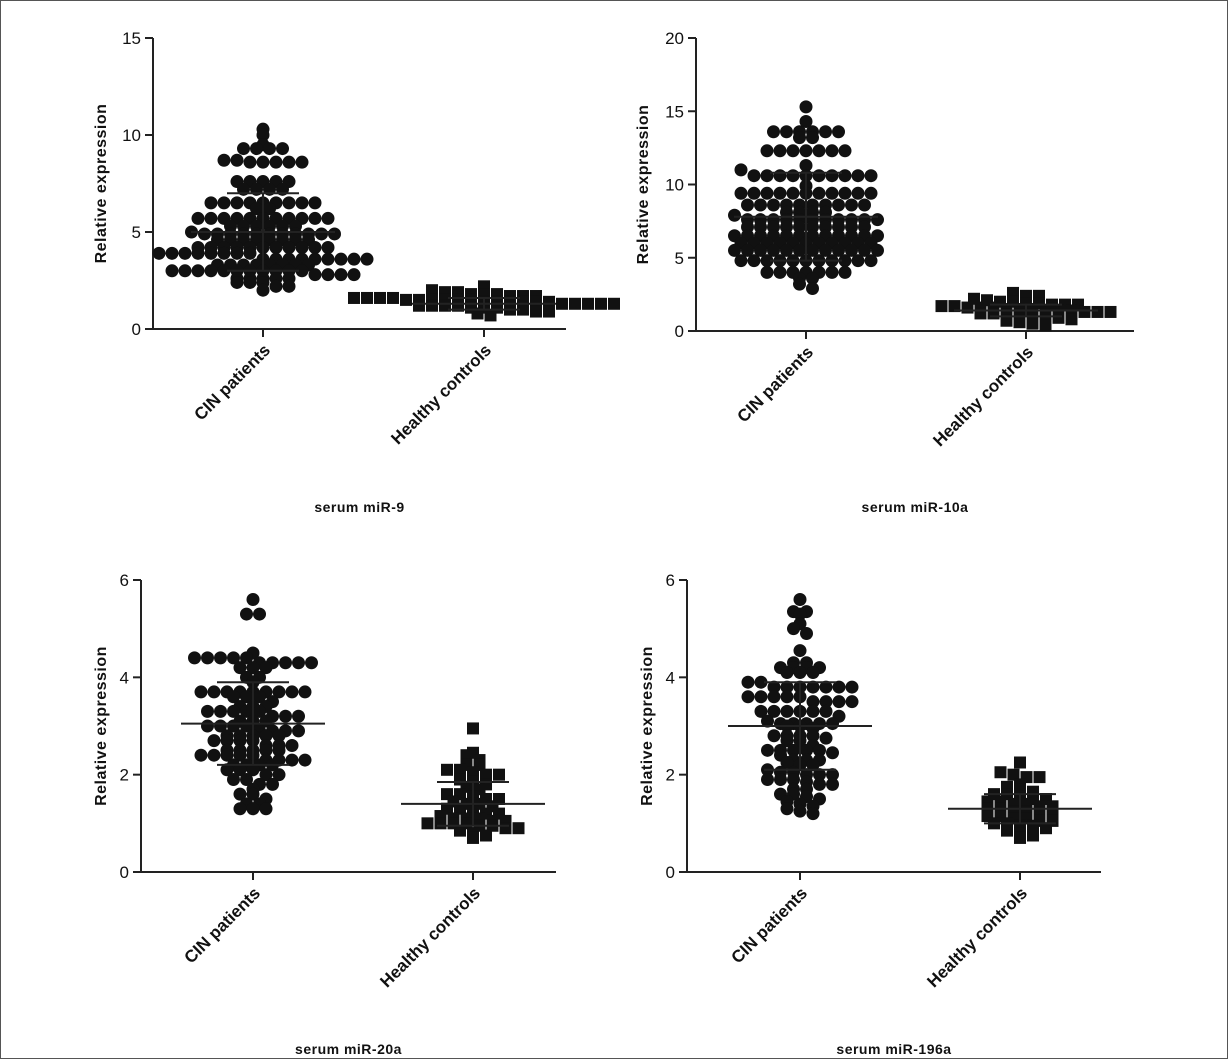  Describe the element at coordinates (915, 507) in the screenshot. I see `x-axis-label: serum miR-10a` at that location.